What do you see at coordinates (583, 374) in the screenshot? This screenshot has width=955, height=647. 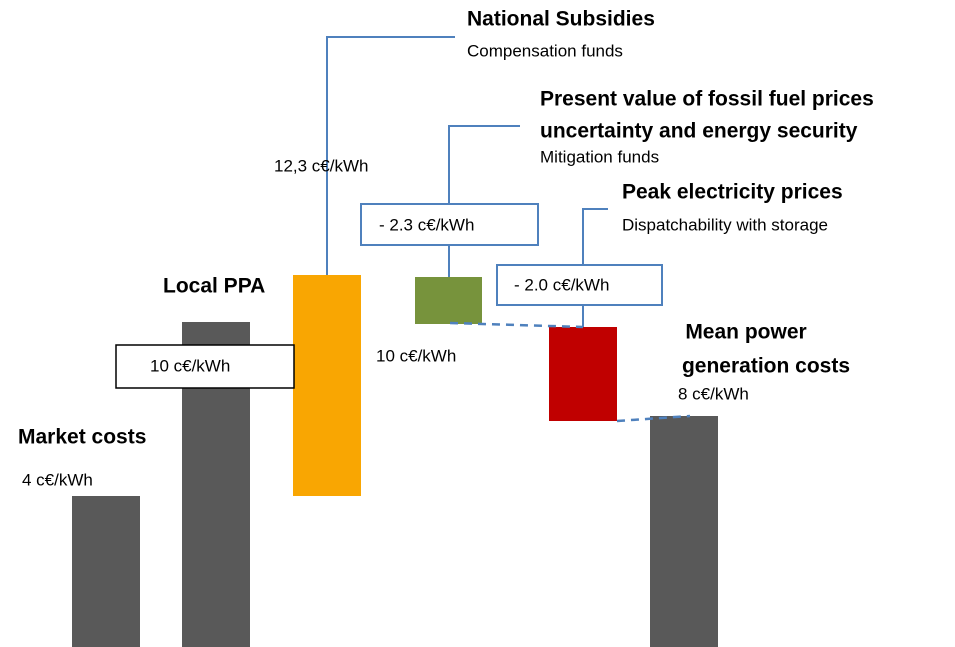 I see `peak-bar` at bounding box center [583, 374].